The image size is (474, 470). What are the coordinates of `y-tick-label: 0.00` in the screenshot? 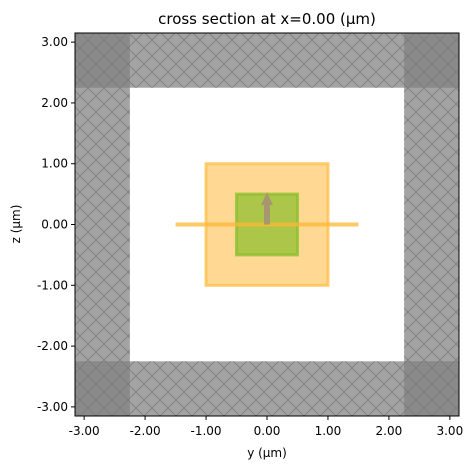 It's located at (54, 225).